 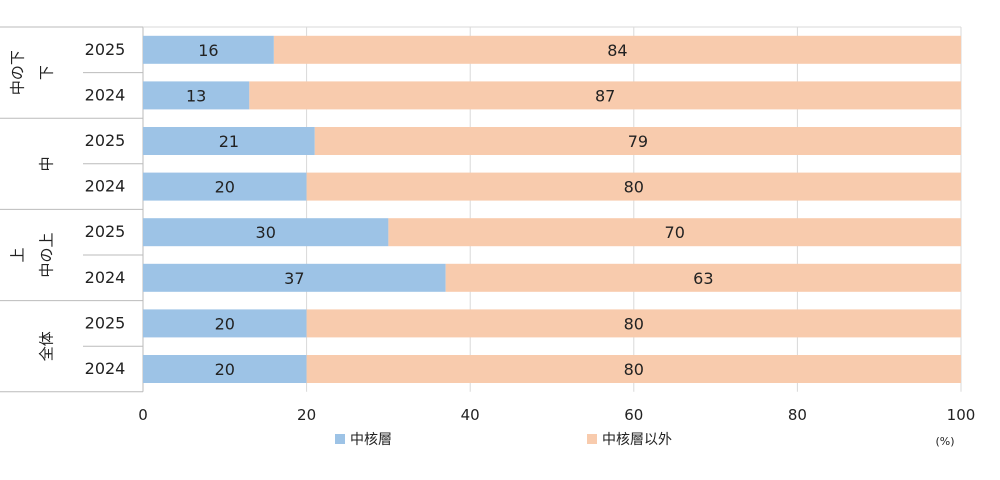 I want to click on legend-label: 中核層以外, so click(x=637, y=440).